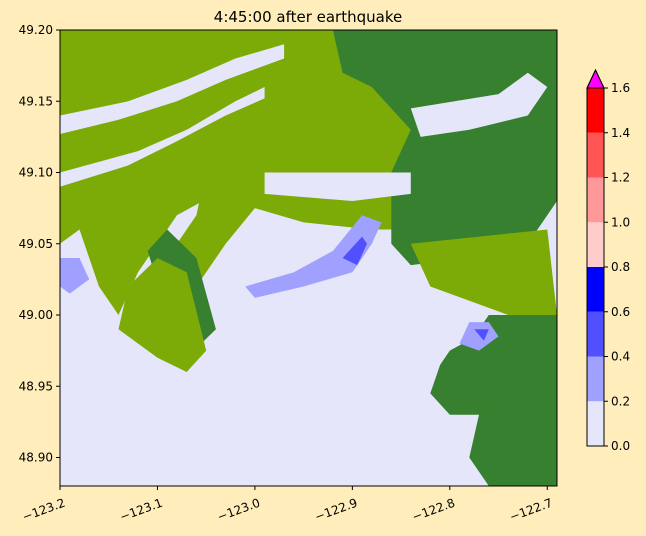 This screenshot has height=536, width=646. What do you see at coordinates (36, 30) in the screenshot?
I see `y-tick-label: 49.20` at bounding box center [36, 30].